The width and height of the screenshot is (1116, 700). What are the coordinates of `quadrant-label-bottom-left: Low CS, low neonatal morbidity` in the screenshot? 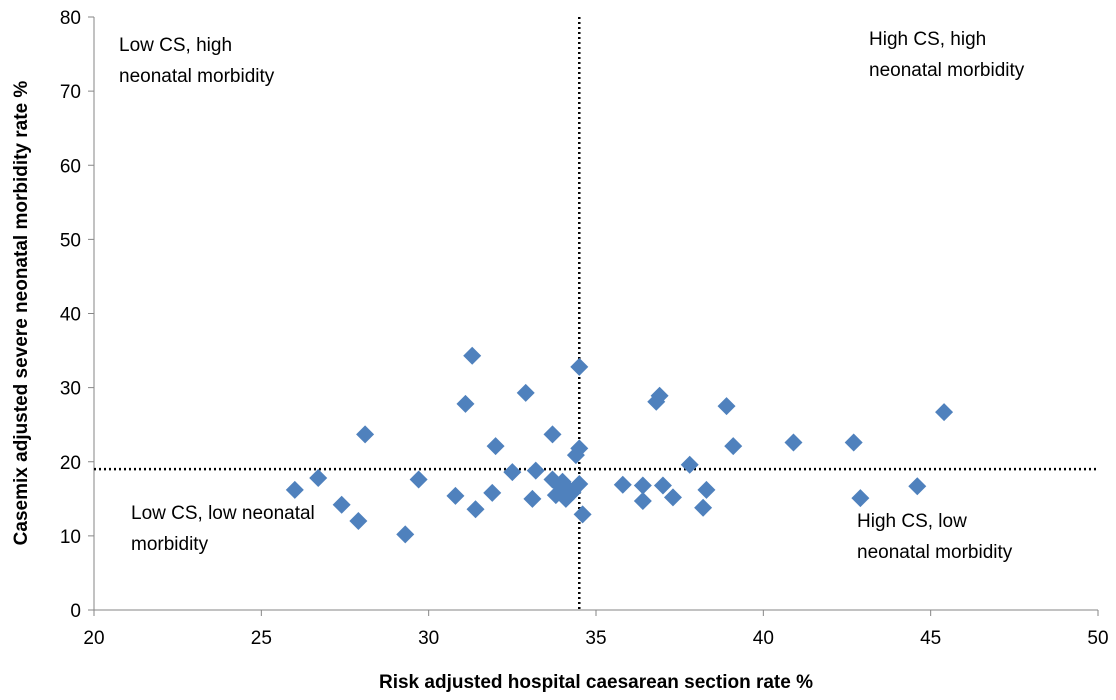 It's located at (225, 529).